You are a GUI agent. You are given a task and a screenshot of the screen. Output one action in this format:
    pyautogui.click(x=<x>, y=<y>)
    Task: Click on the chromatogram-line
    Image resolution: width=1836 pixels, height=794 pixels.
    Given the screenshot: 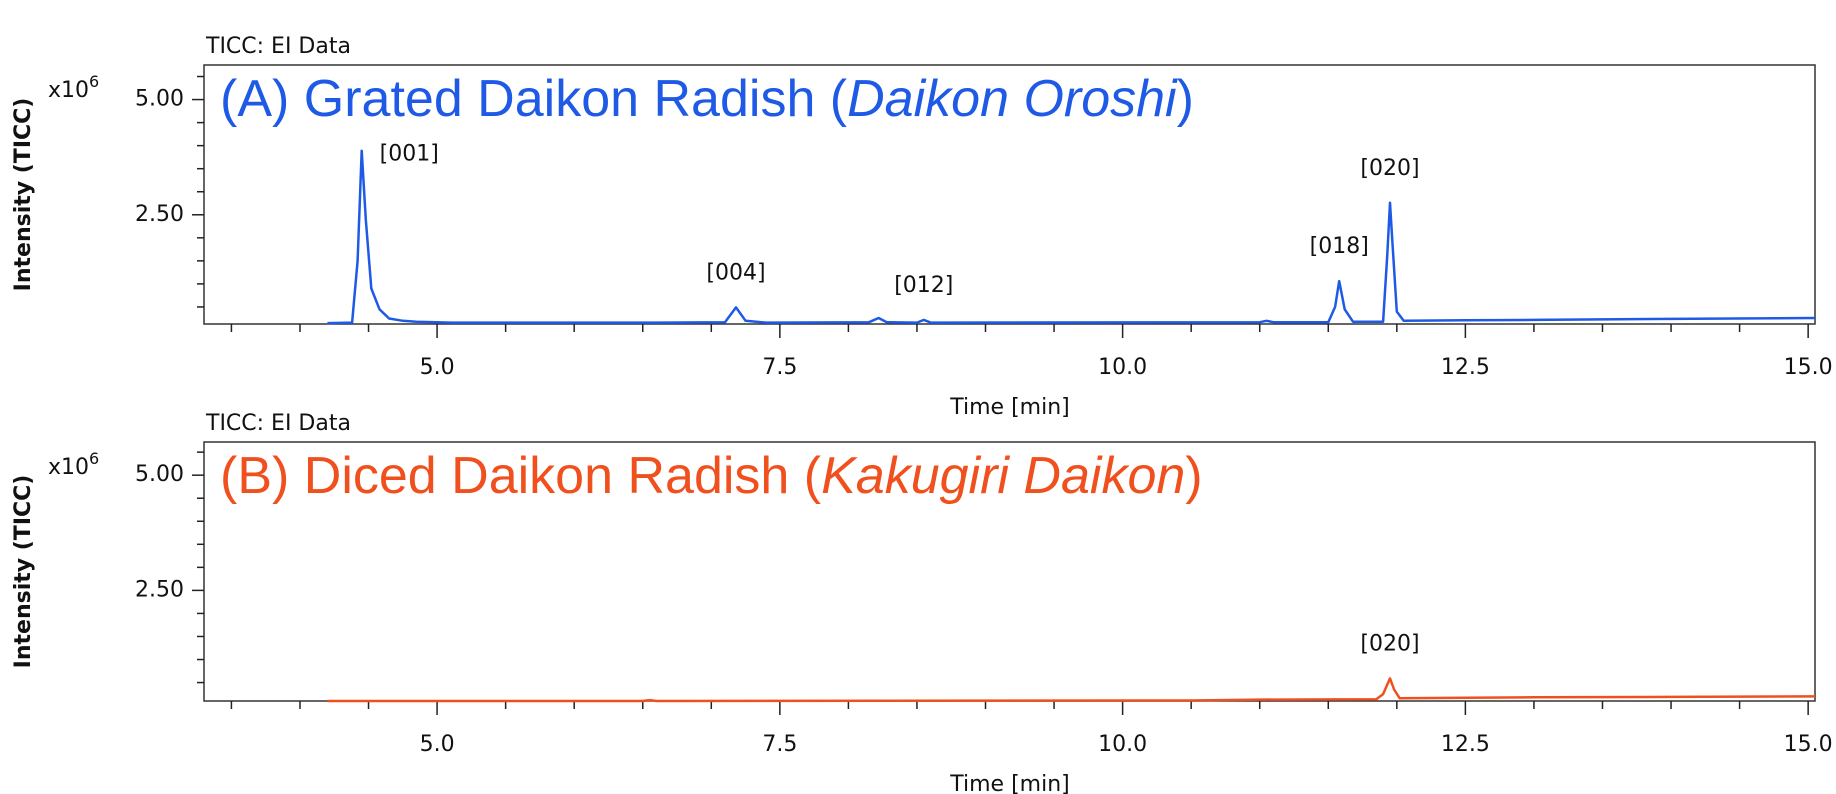 What is the action you would take?
    pyautogui.click(x=1071, y=690)
    